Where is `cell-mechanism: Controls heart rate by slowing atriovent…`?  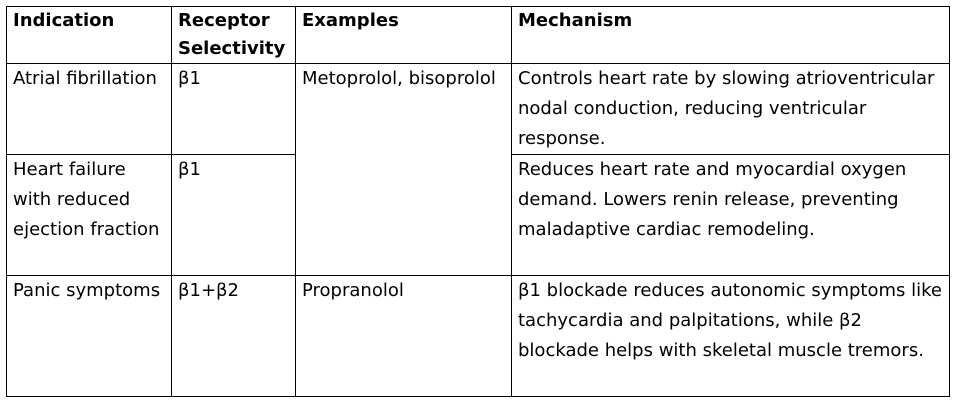
cell-mechanism: Controls heart rate by slowing atriovent… is located at coordinates (730, 109).